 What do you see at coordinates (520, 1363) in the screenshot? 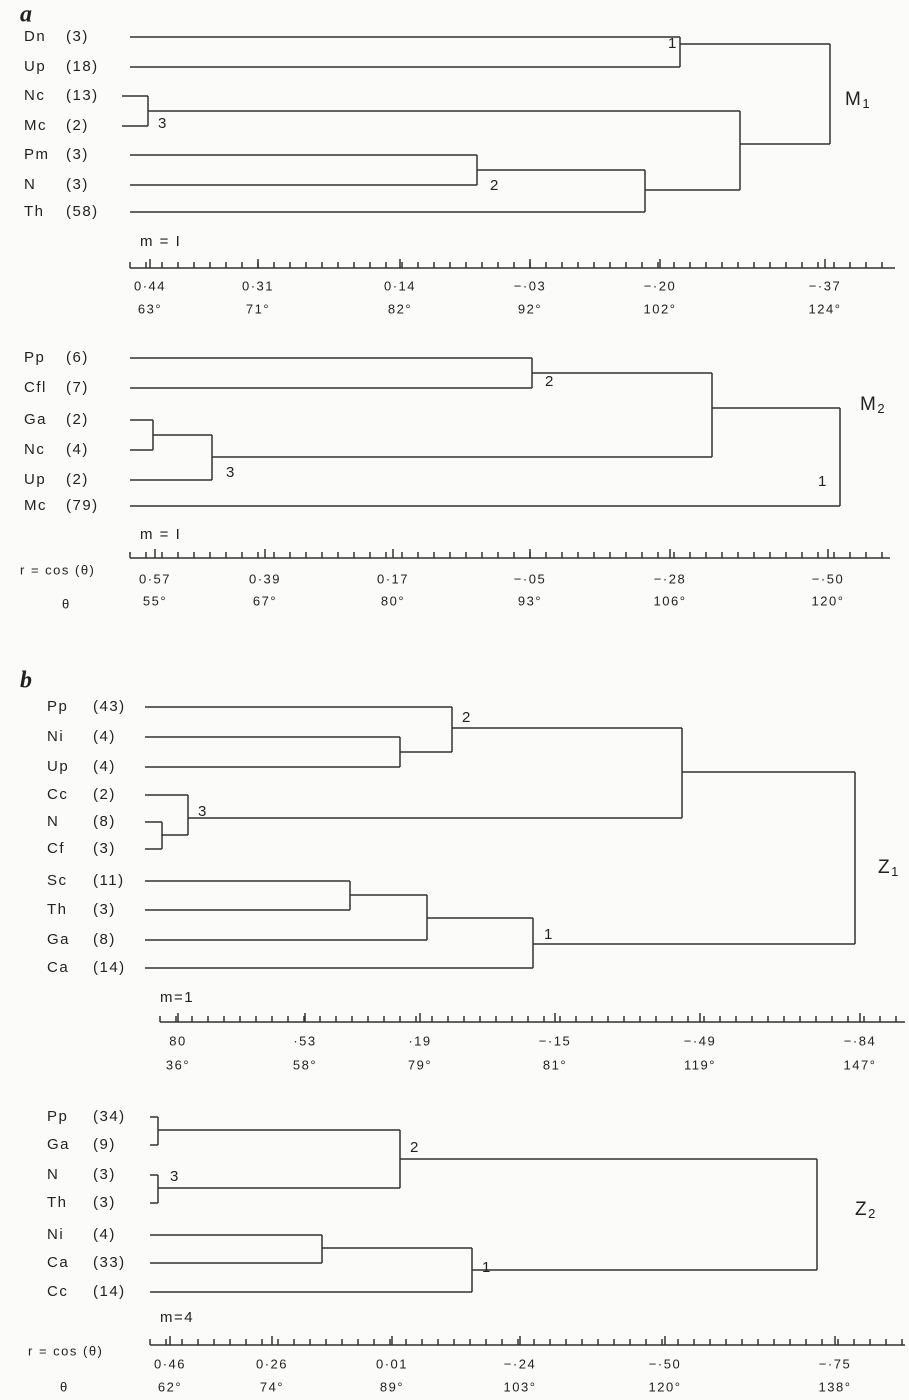
I see `r-tick-label: −·24` at bounding box center [520, 1363].